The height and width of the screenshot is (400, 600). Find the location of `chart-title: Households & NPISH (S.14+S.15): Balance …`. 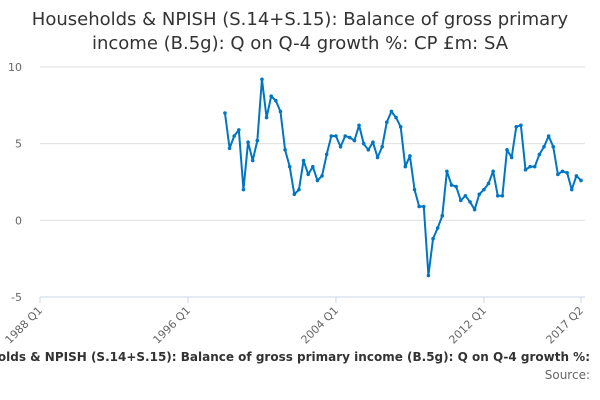

chart-title: Households & NPISH (S.14+S.15): Balance … is located at coordinates (300, 31).